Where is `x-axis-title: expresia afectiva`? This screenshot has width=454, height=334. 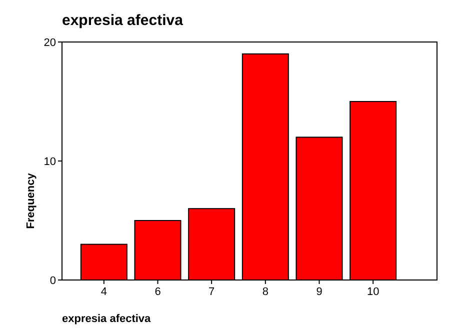 x-axis-title: expresia afectiva is located at coordinates (107, 319).